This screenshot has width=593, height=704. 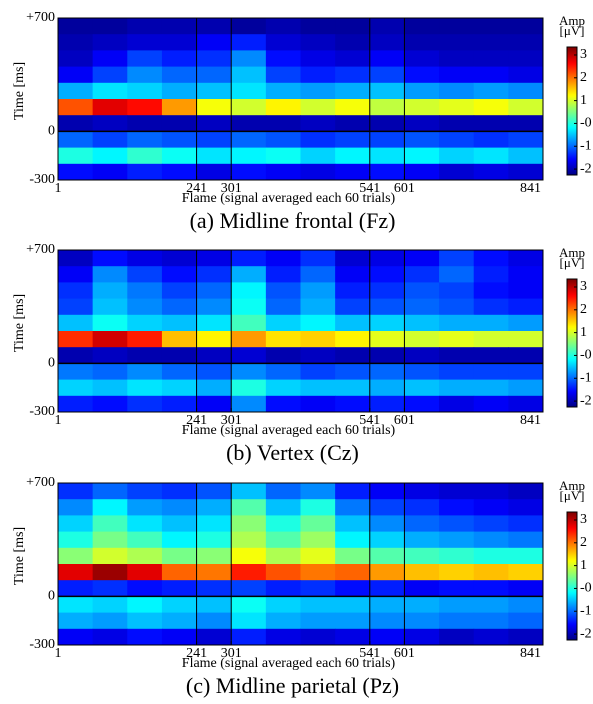 I want to click on colorbar-frame, so click(x=572, y=111).